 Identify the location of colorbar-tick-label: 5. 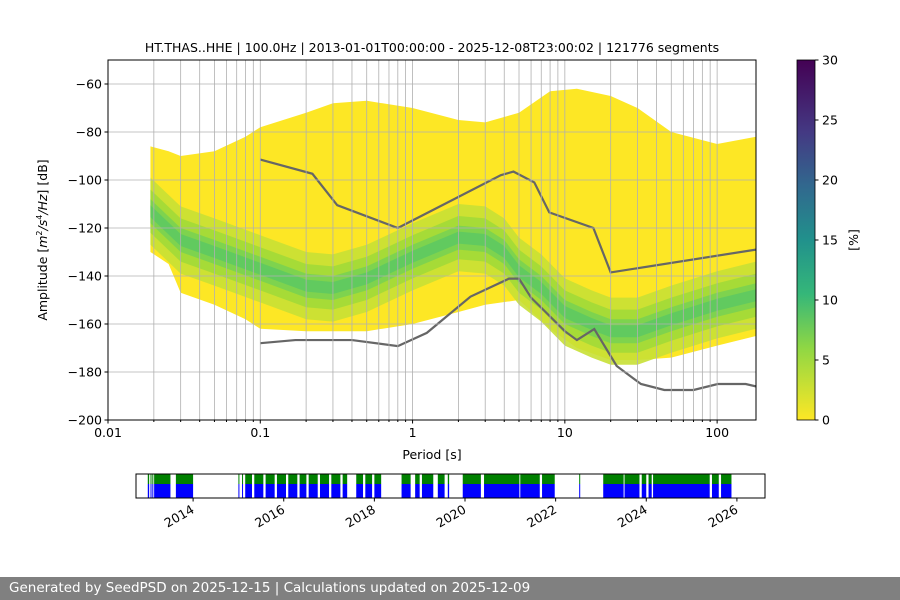
(826, 360).